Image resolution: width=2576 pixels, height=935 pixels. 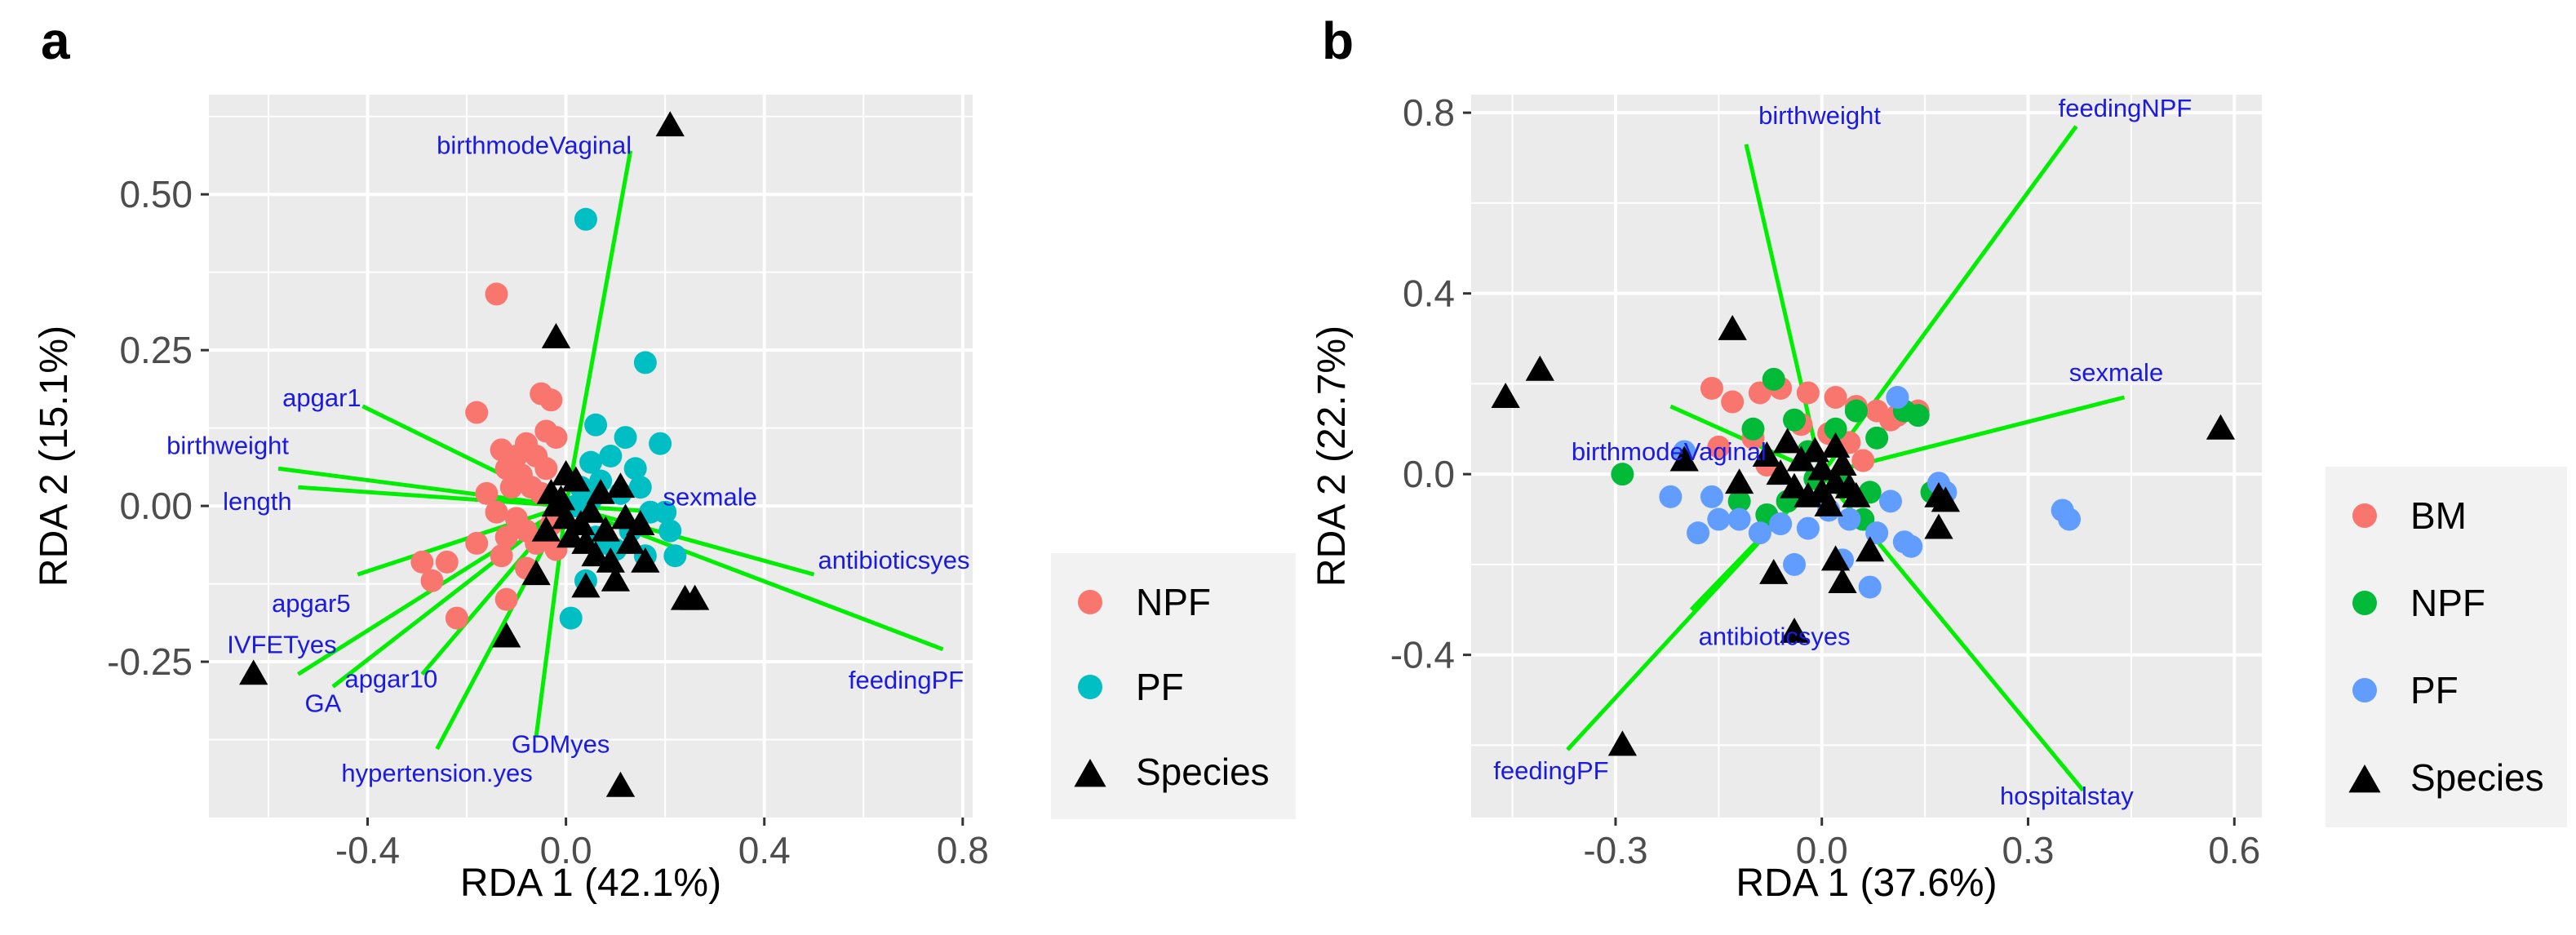 What do you see at coordinates (2477, 777) in the screenshot?
I see `legend-label-species: Species` at bounding box center [2477, 777].